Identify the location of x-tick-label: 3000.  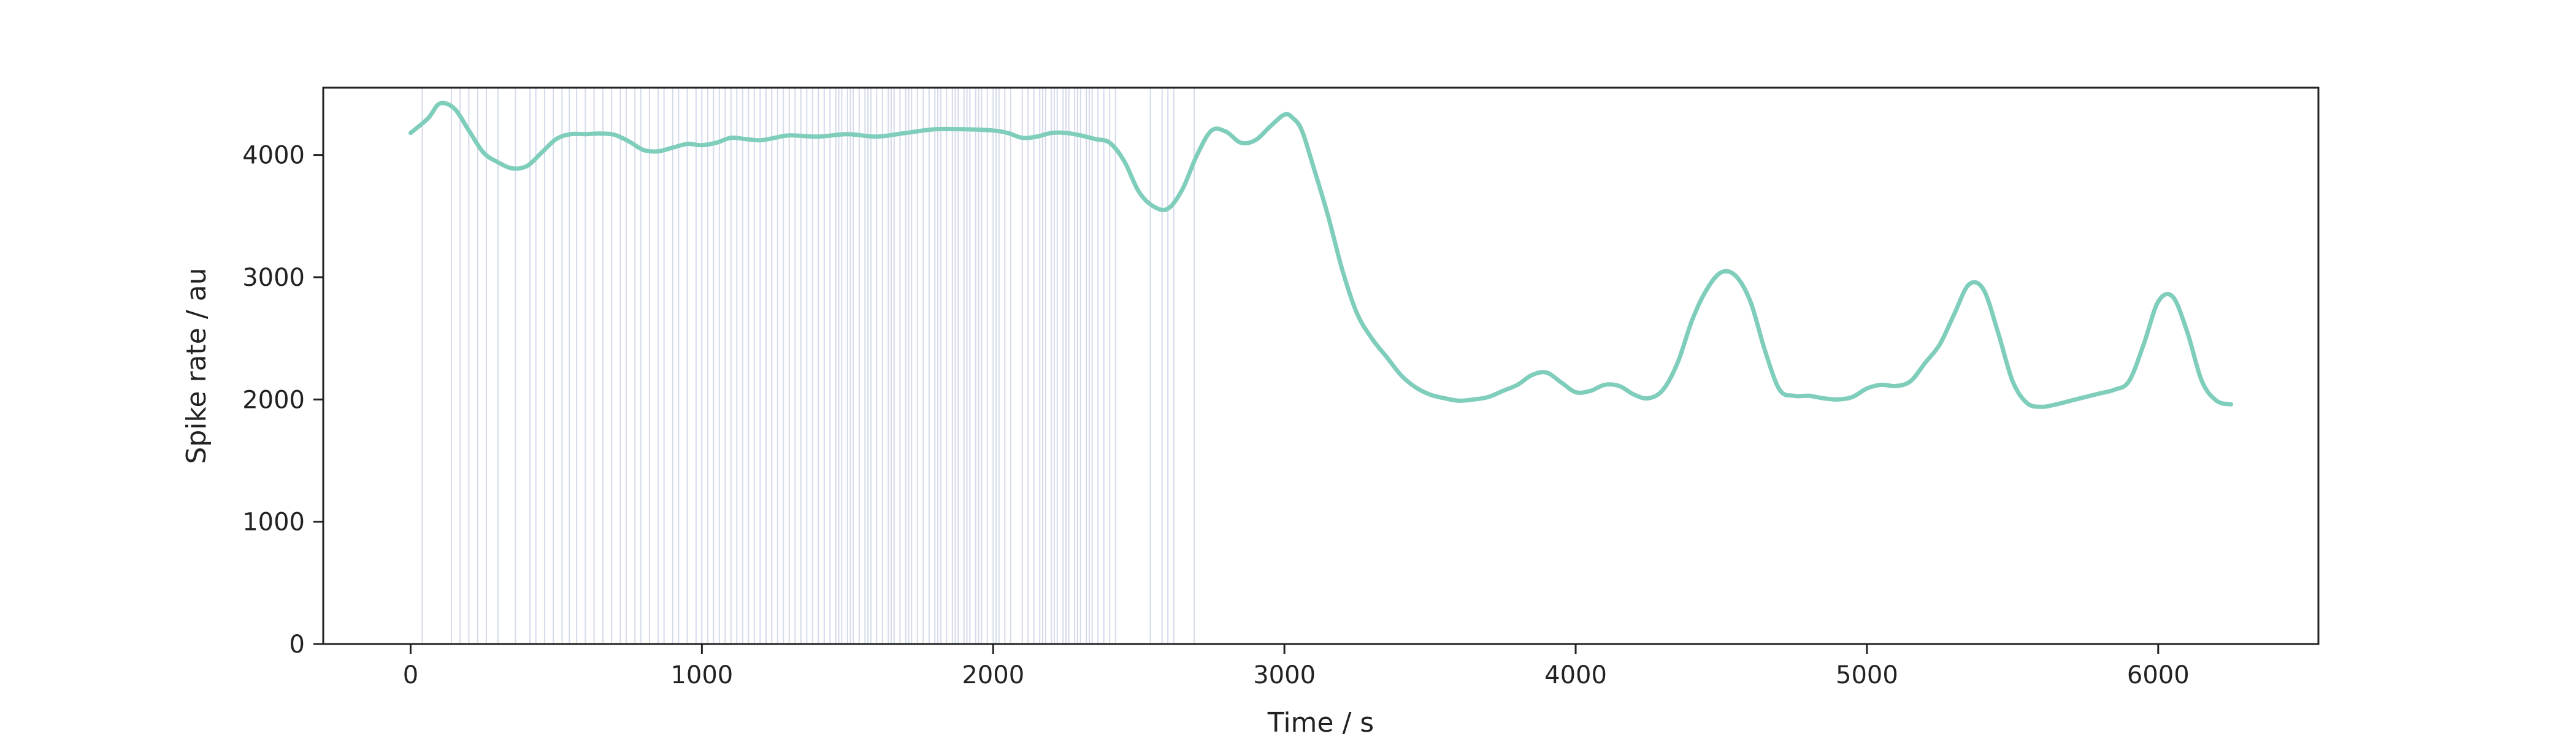
(1284, 675).